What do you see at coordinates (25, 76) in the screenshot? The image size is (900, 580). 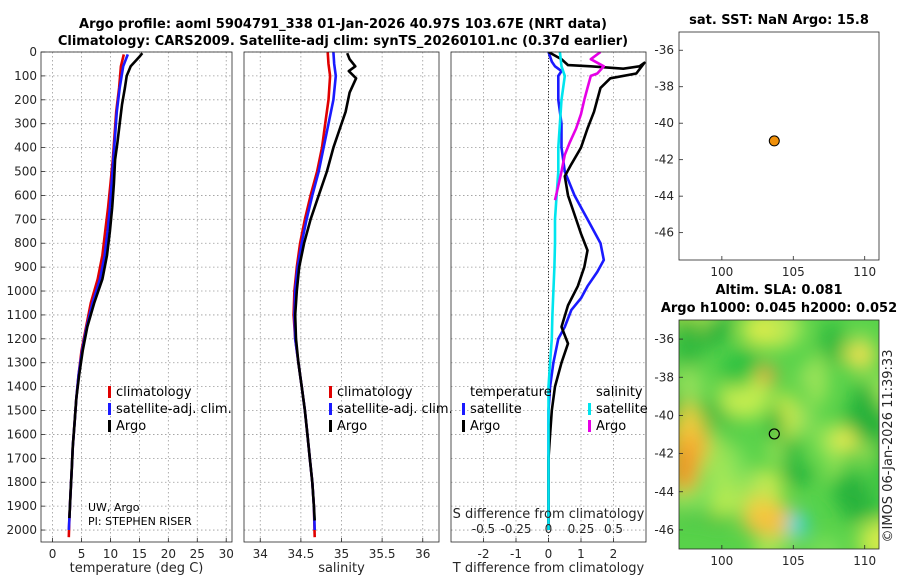 I see `y-tick-label: 100` at bounding box center [25, 76].